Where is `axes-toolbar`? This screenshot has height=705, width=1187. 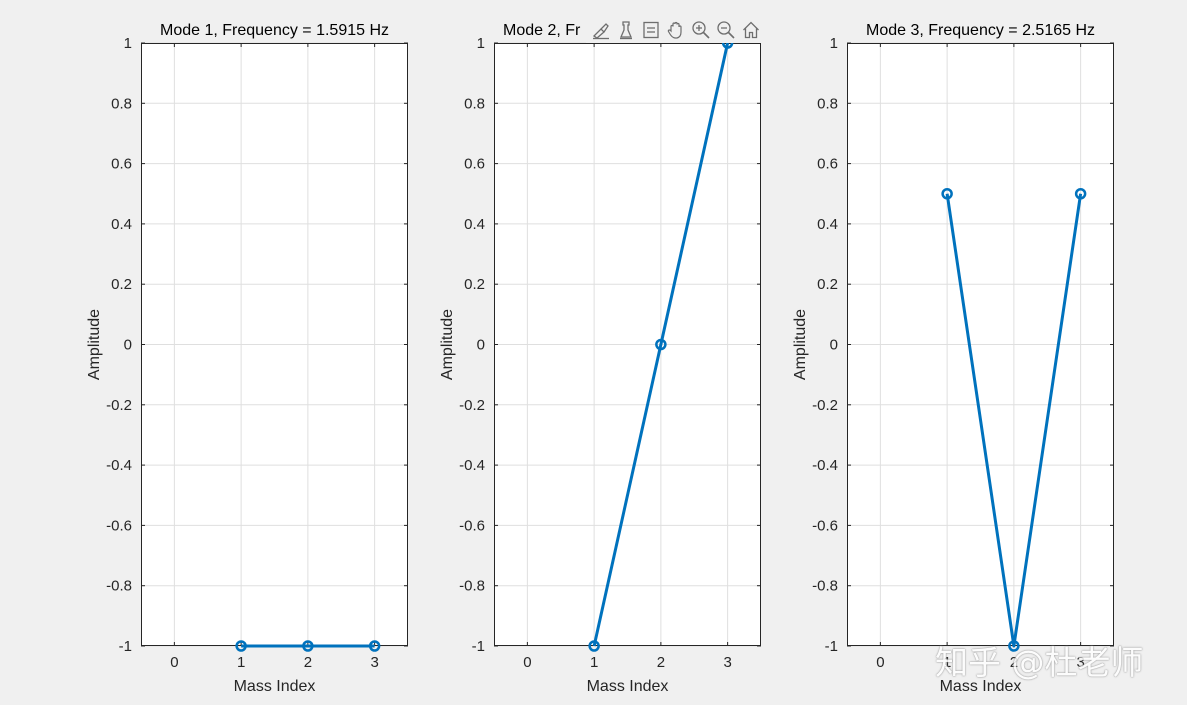 axes-toolbar is located at coordinates (675, 30).